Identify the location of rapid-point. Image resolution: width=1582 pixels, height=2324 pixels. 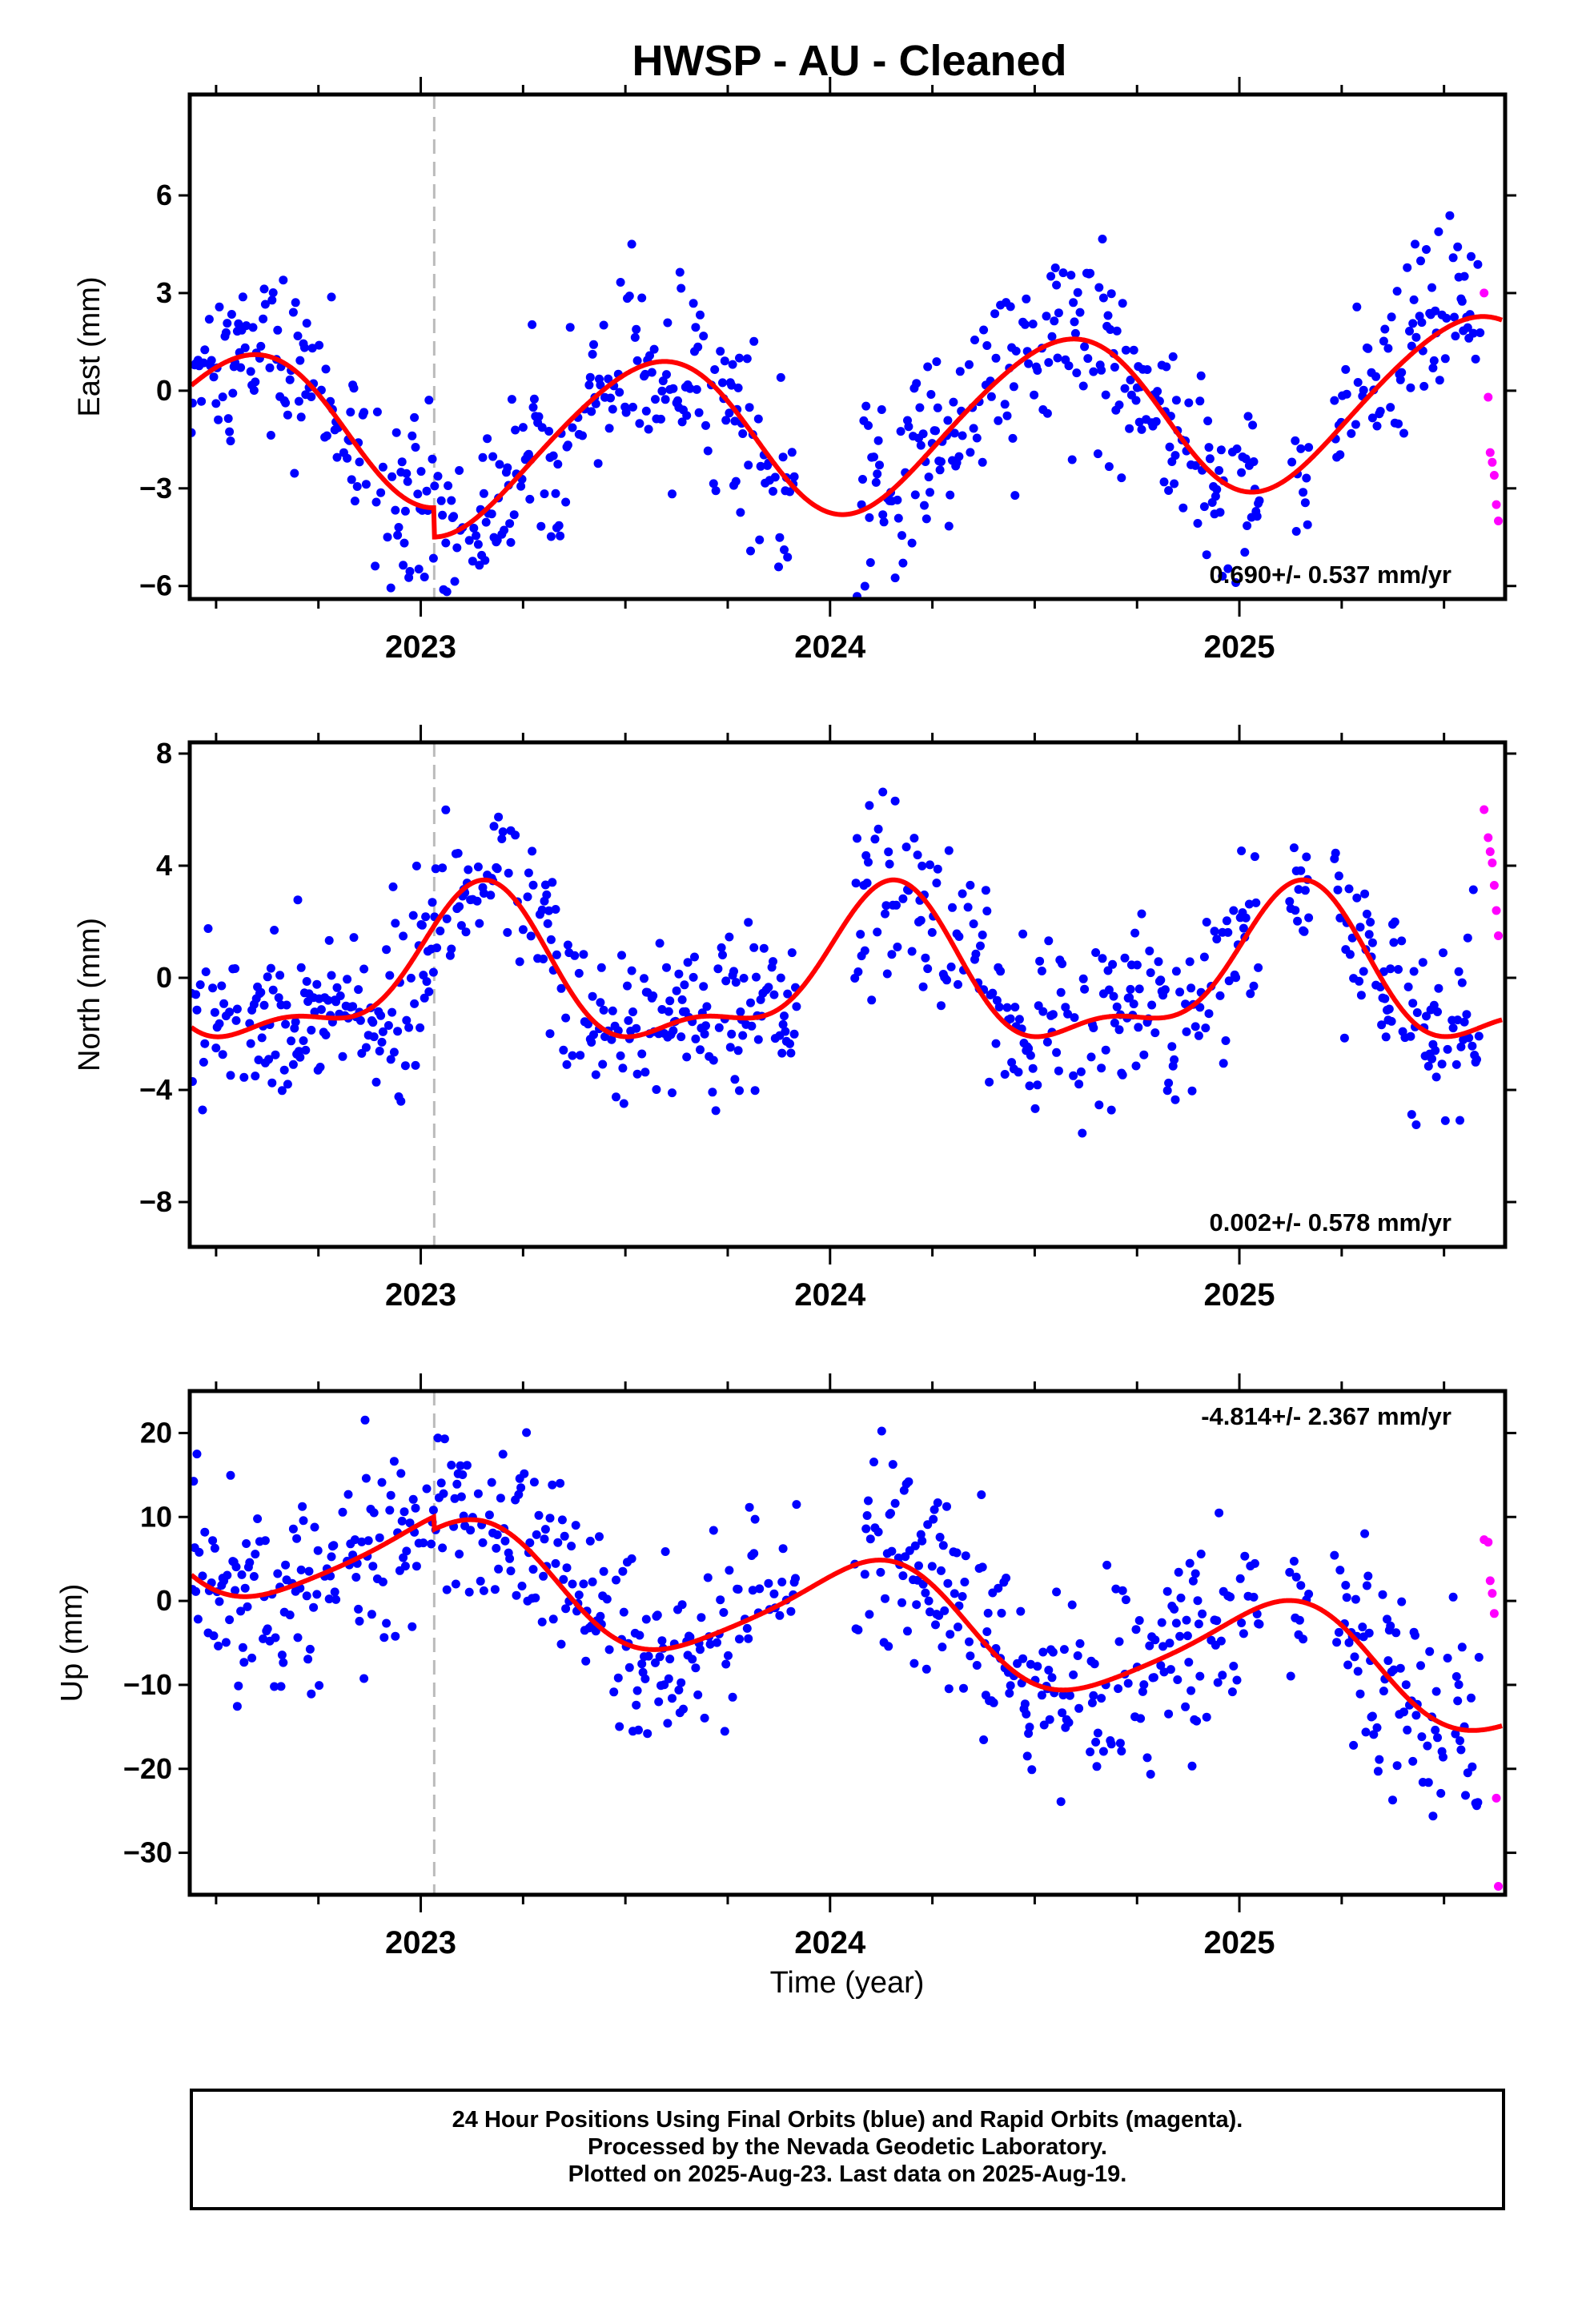
(1498, 1886).